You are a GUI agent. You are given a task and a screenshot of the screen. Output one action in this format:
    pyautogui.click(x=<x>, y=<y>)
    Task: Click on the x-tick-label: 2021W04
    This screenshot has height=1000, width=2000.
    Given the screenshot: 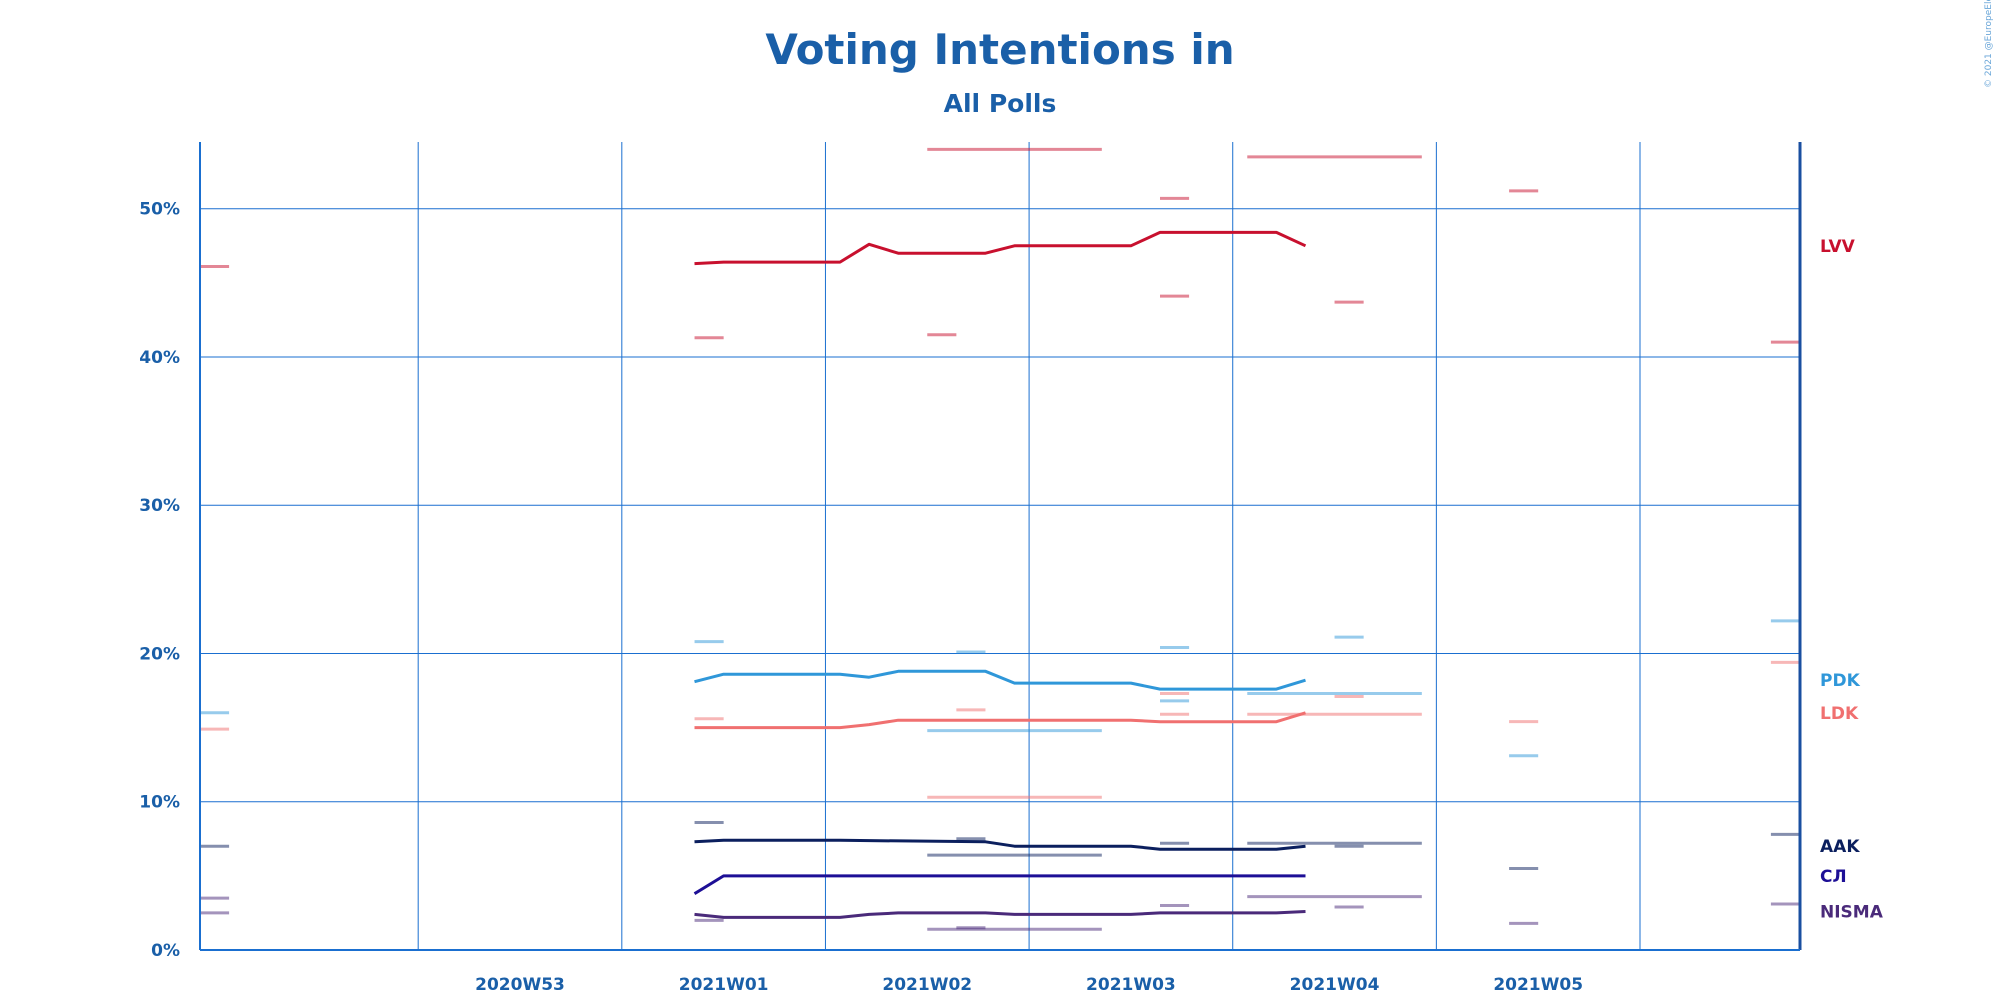 What is the action you would take?
    pyautogui.click(x=1335, y=985)
    